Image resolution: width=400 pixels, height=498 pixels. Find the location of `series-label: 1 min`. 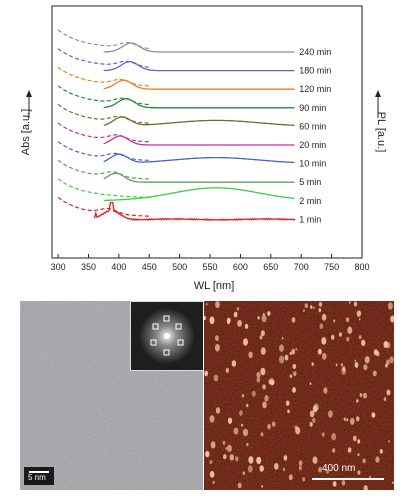

series-label: 1 min is located at coordinates (310, 219).